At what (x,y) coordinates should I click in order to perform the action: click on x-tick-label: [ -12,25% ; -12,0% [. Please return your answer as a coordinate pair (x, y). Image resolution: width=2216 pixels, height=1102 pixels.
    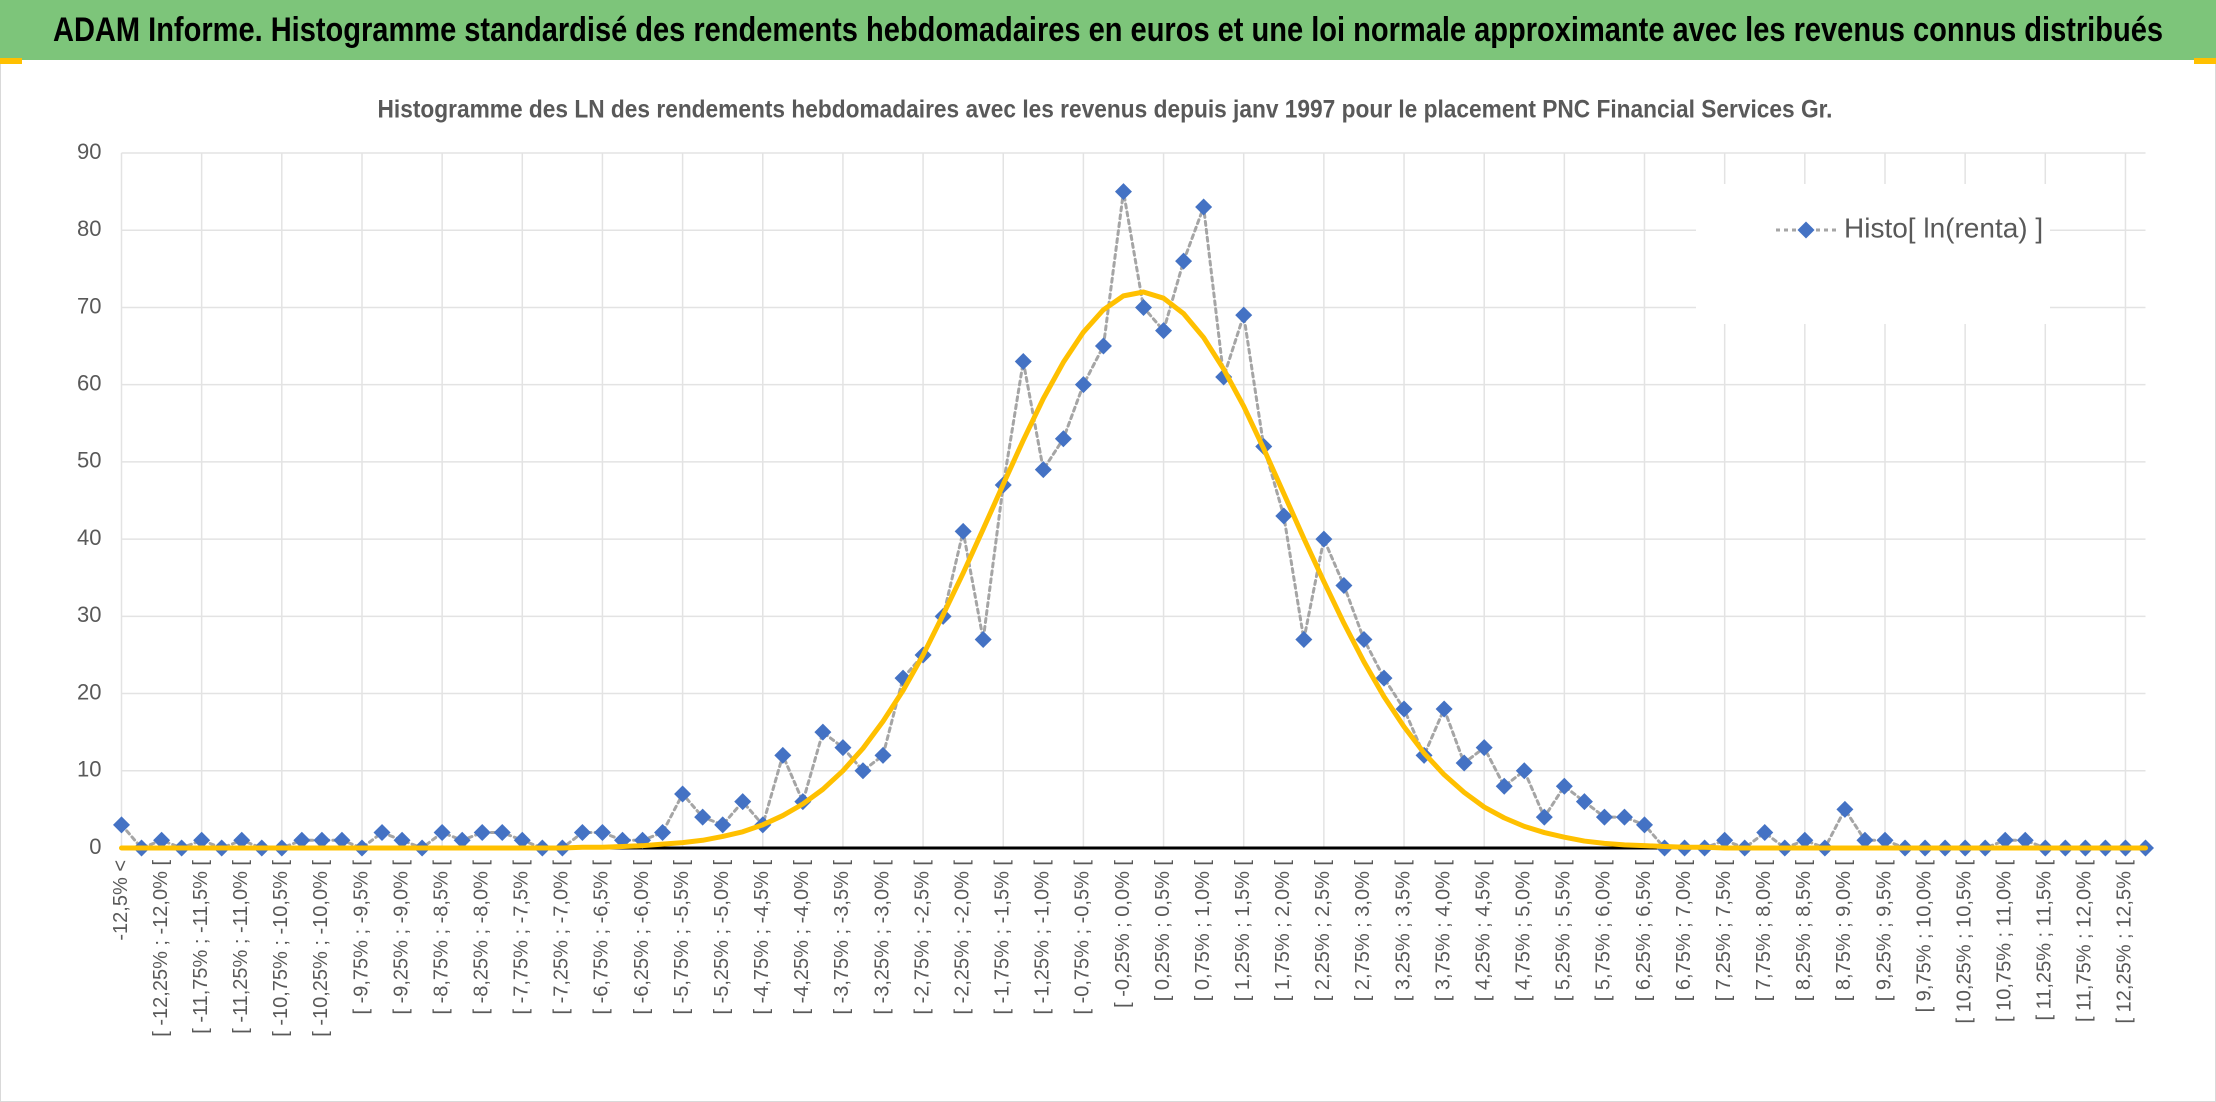
    Looking at the image, I should click on (161, 948).